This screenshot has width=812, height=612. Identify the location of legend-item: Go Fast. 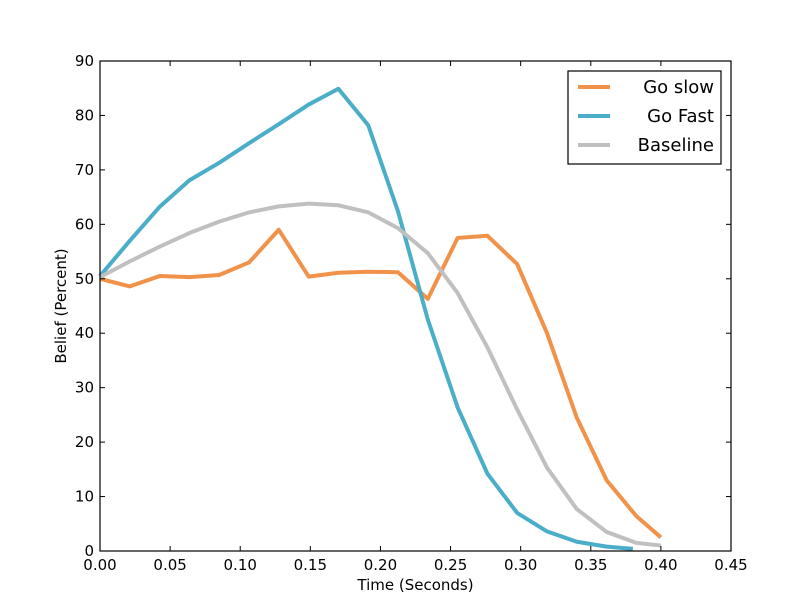
(646, 116).